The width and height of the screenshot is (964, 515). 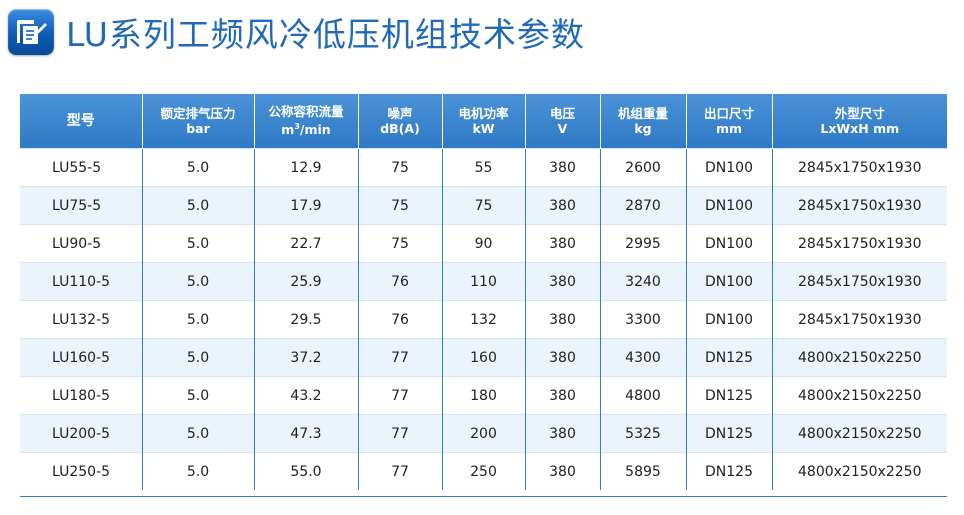 I want to click on column-header-unit: V, so click(x=562, y=128).